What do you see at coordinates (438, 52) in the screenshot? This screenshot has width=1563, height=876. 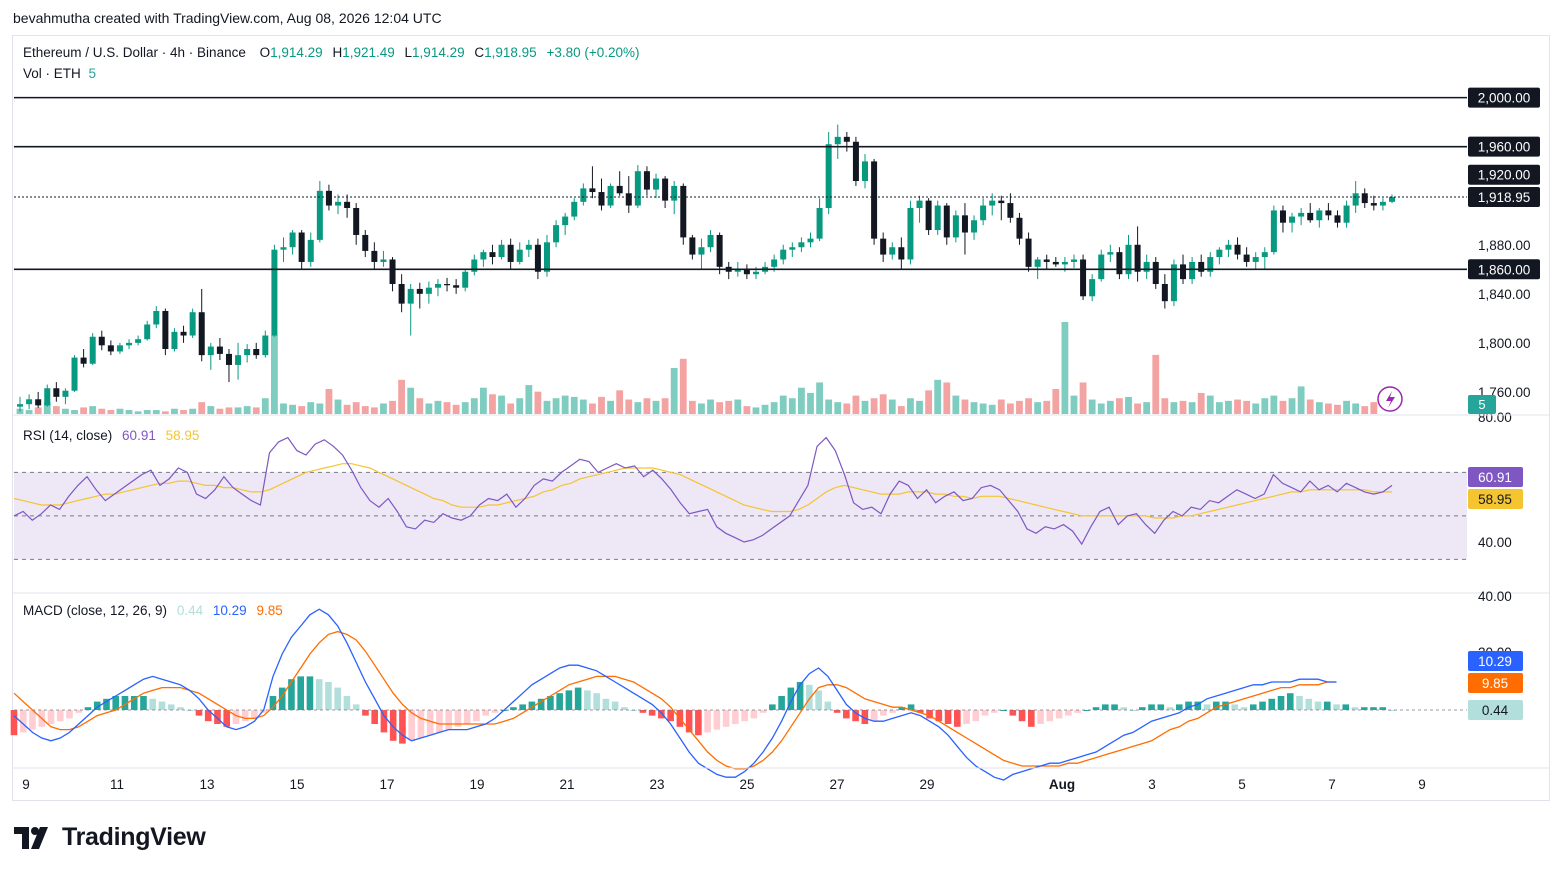 I see `low-value: 1,914.29` at bounding box center [438, 52].